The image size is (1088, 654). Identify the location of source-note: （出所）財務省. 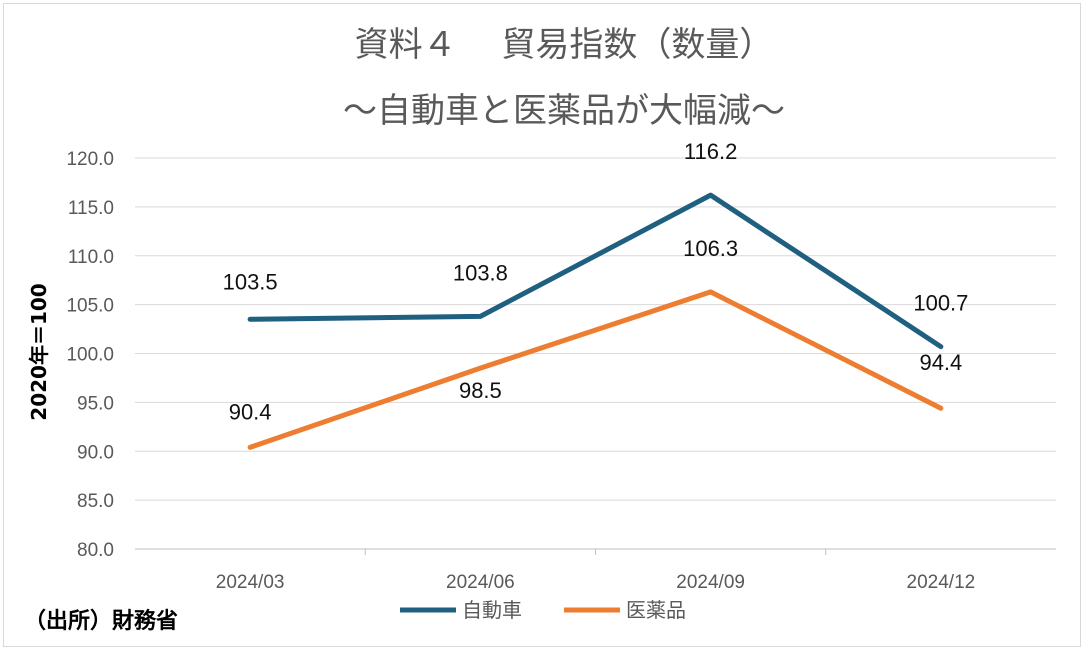
(101, 621).